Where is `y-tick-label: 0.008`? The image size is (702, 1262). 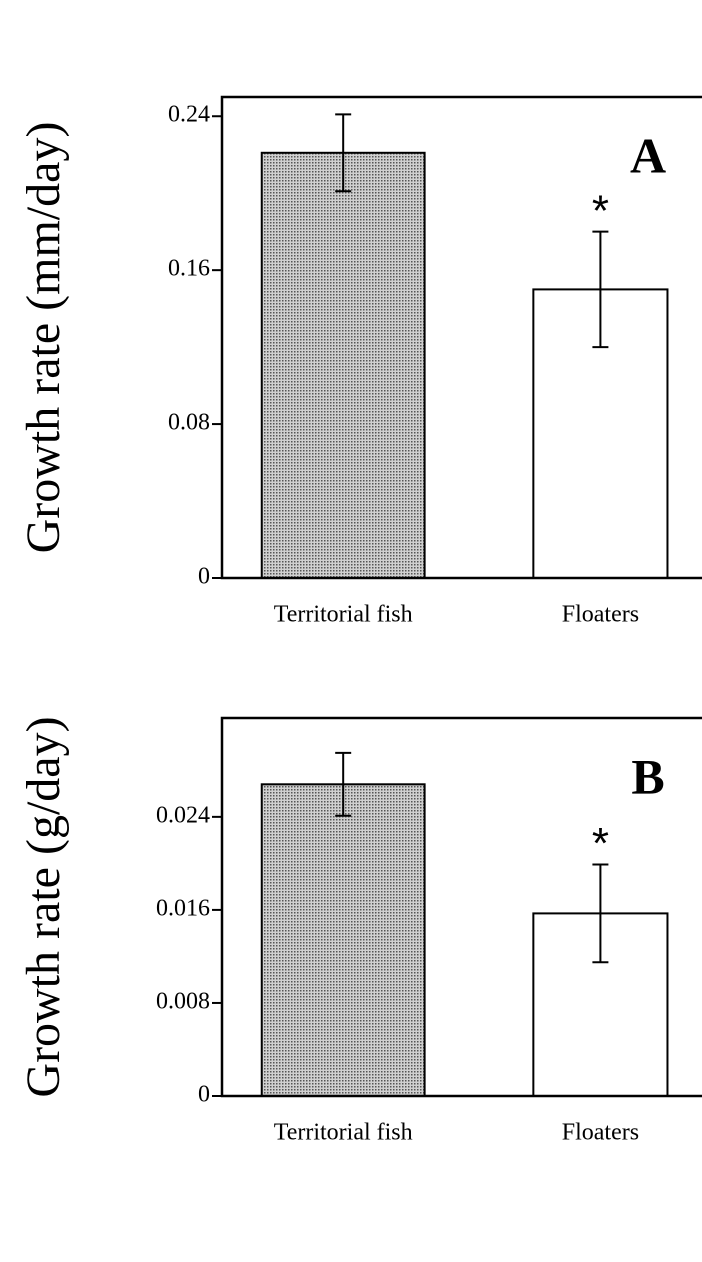 y-tick-label: 0.008 is located at coordinates (183, 1001).